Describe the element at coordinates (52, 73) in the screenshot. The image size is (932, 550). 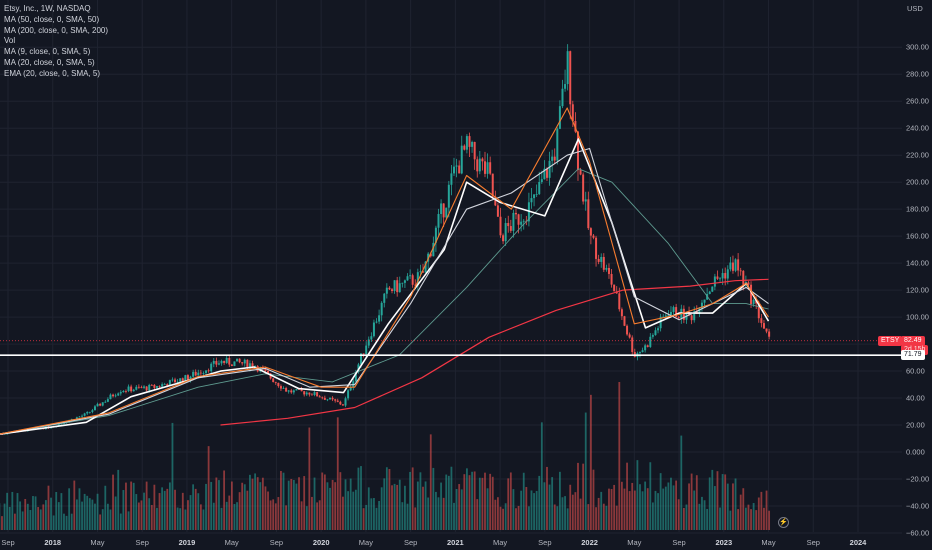
I see `legend-ema20: EMA (20, close, 0, SMA, 5)` at that location.